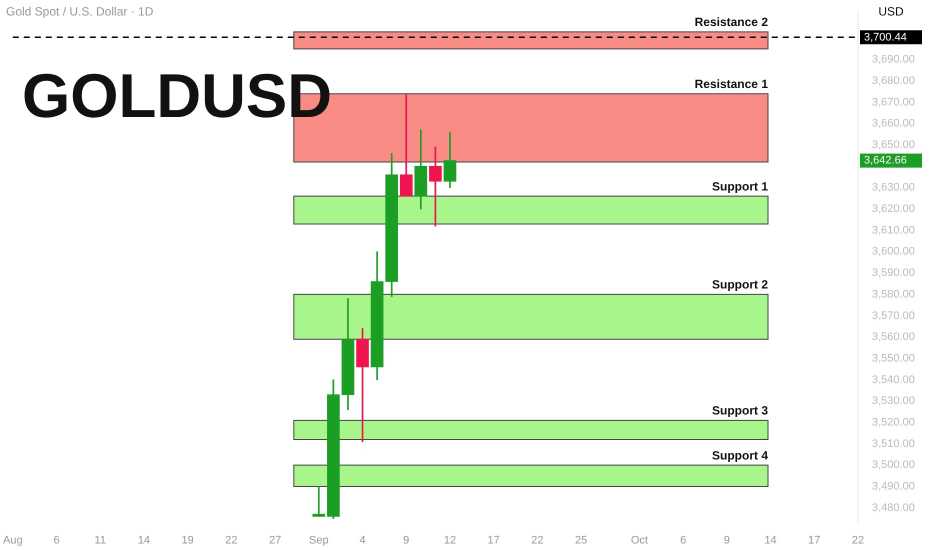 Image resolution: width=932 pixels, height=550 pixels. Describe the element at coordinates (740, 187) in the screenshot. I see `band-label: Support 1` at that location.